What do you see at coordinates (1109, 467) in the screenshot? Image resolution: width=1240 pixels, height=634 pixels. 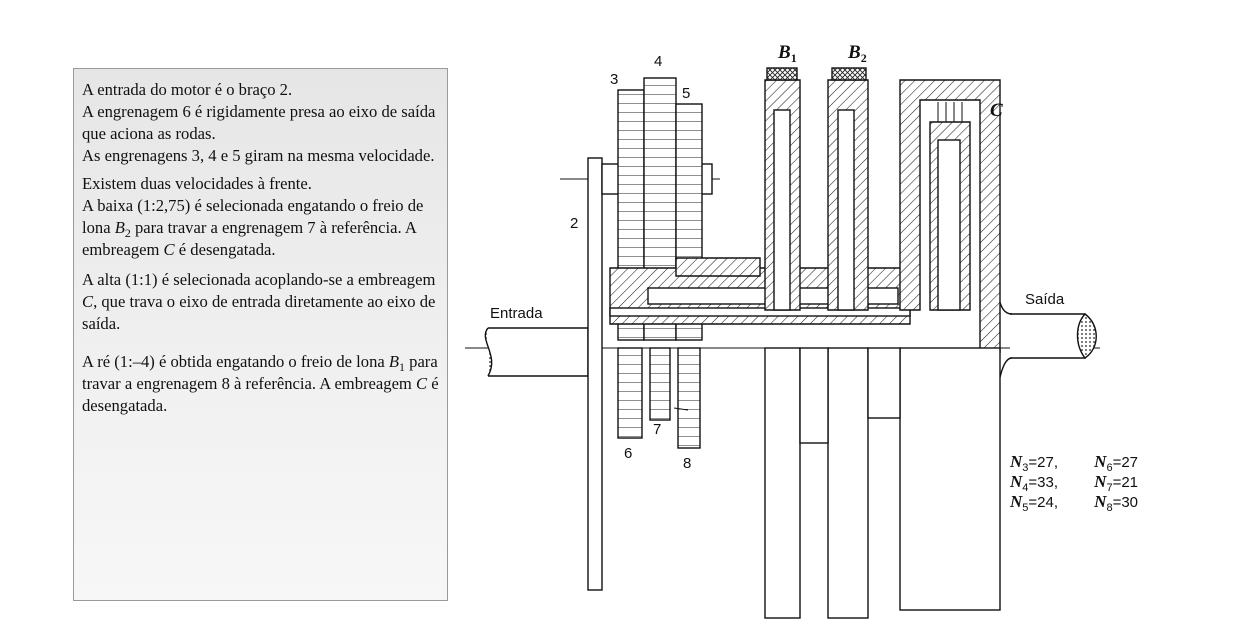 I see `n-subscript: 6` at bounding box center [1109, 467].